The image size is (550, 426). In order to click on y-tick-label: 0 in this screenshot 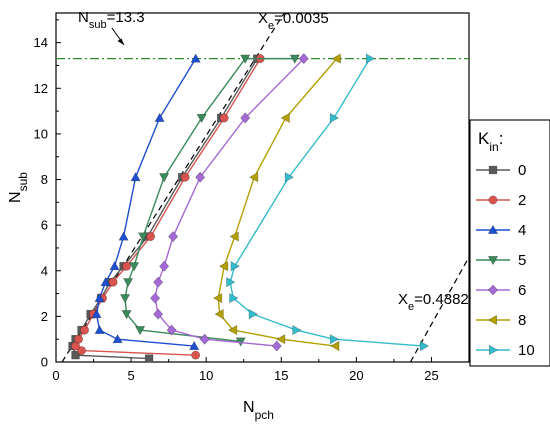, I will do `click(44, 362)`.